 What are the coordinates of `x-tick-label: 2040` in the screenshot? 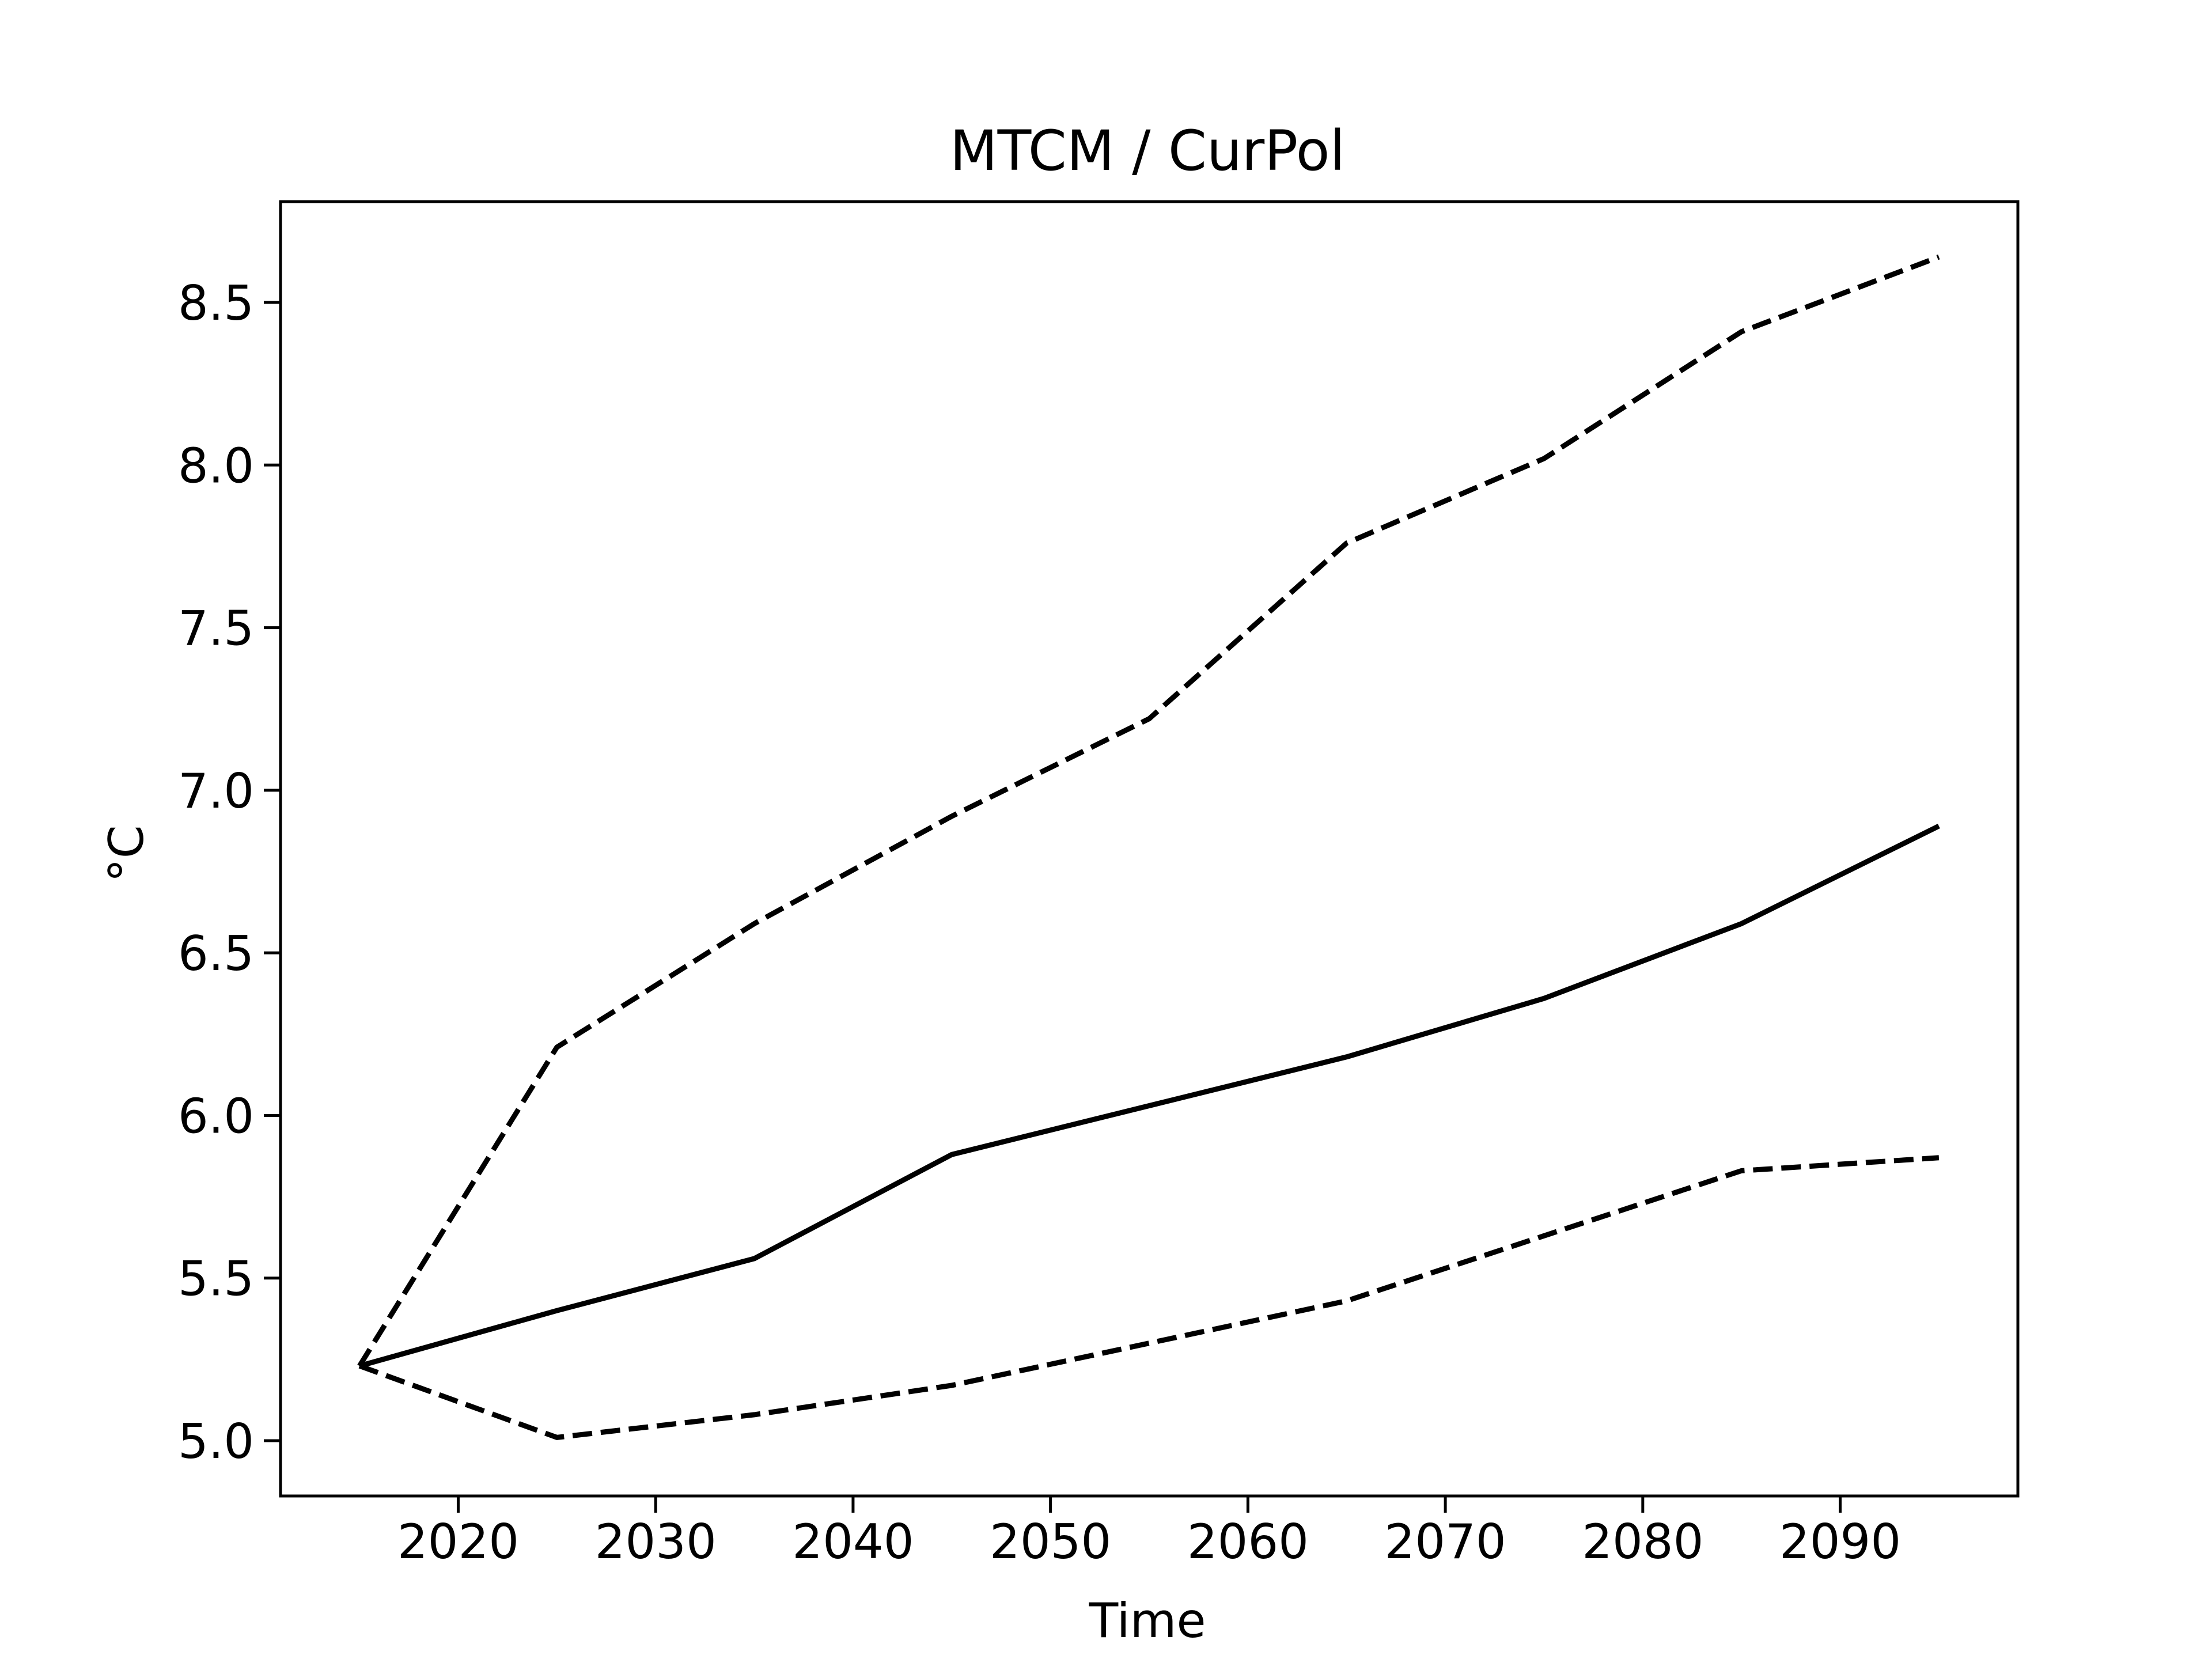 It's located at (853, 1542).